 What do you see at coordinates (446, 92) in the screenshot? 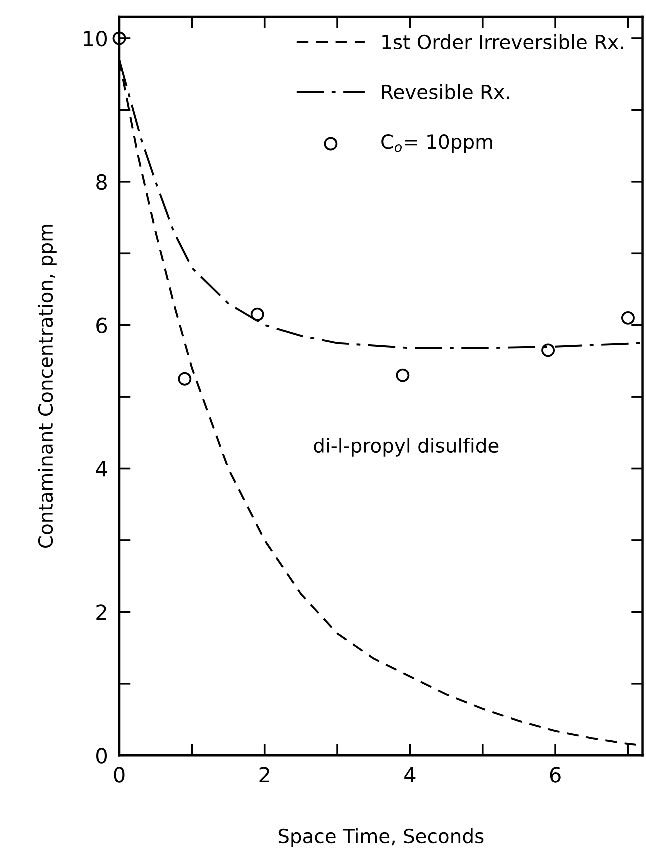
I see `legend-label: Revesible Rx.` at bounding box center [446, 92].